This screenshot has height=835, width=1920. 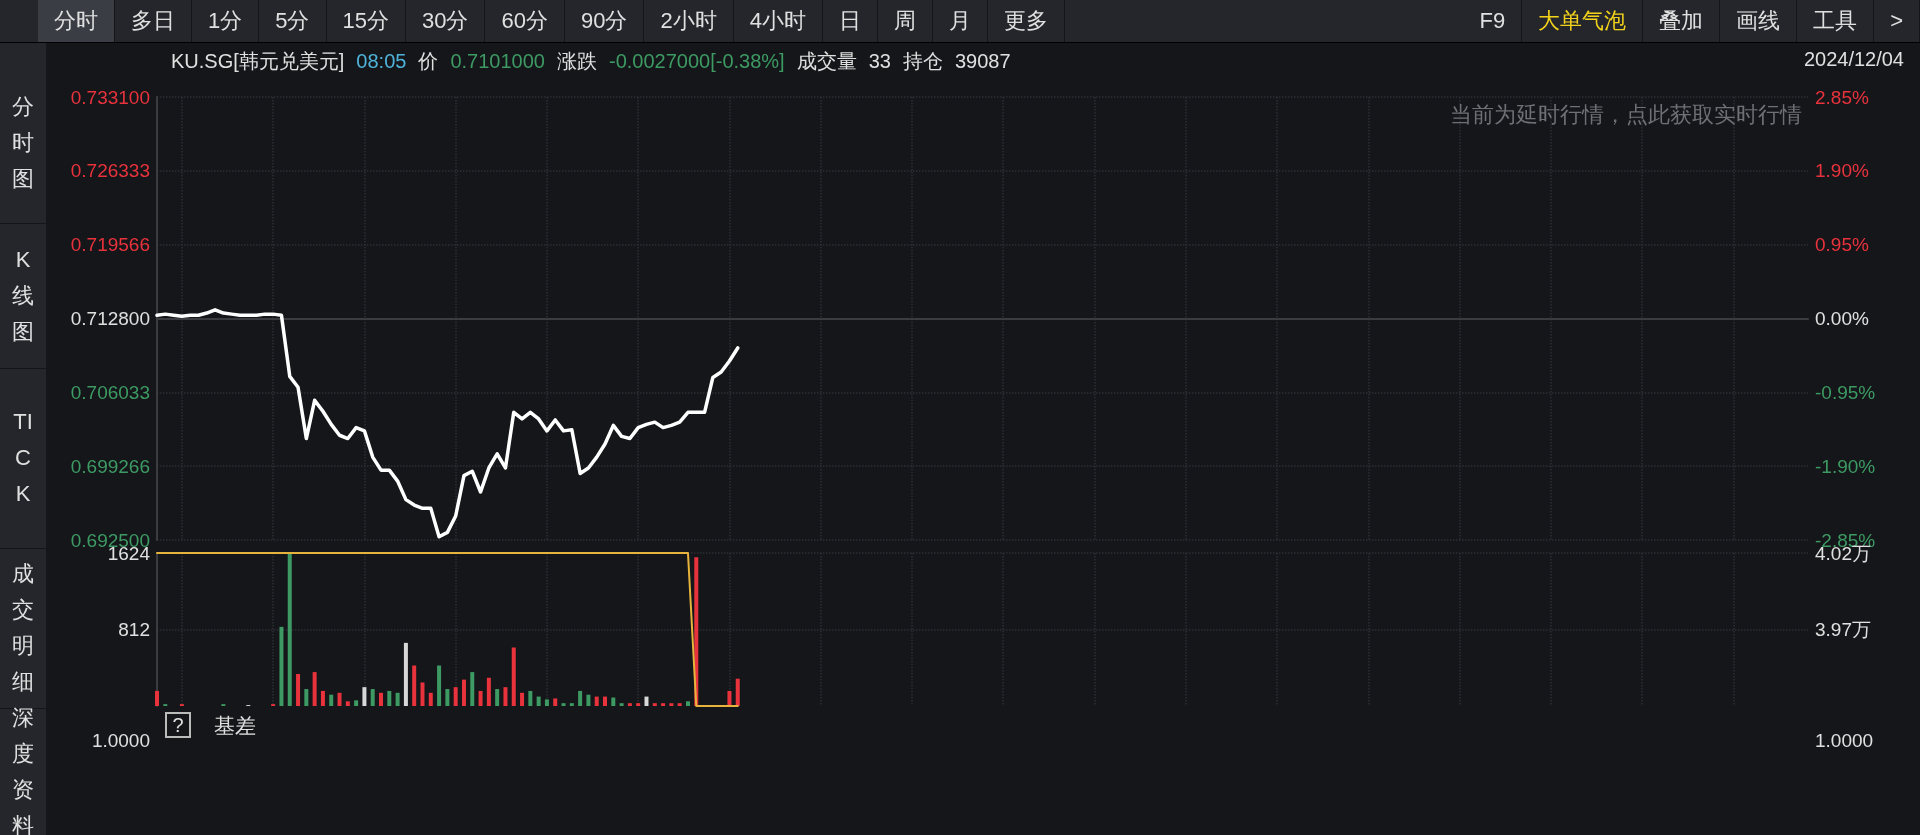 I want to click on y-tick-label: 0.706033, so click(x=110, y=392).